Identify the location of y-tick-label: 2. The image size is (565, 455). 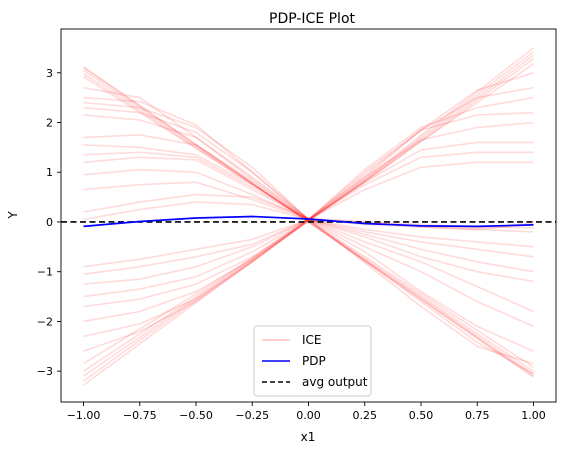
(49, 122).